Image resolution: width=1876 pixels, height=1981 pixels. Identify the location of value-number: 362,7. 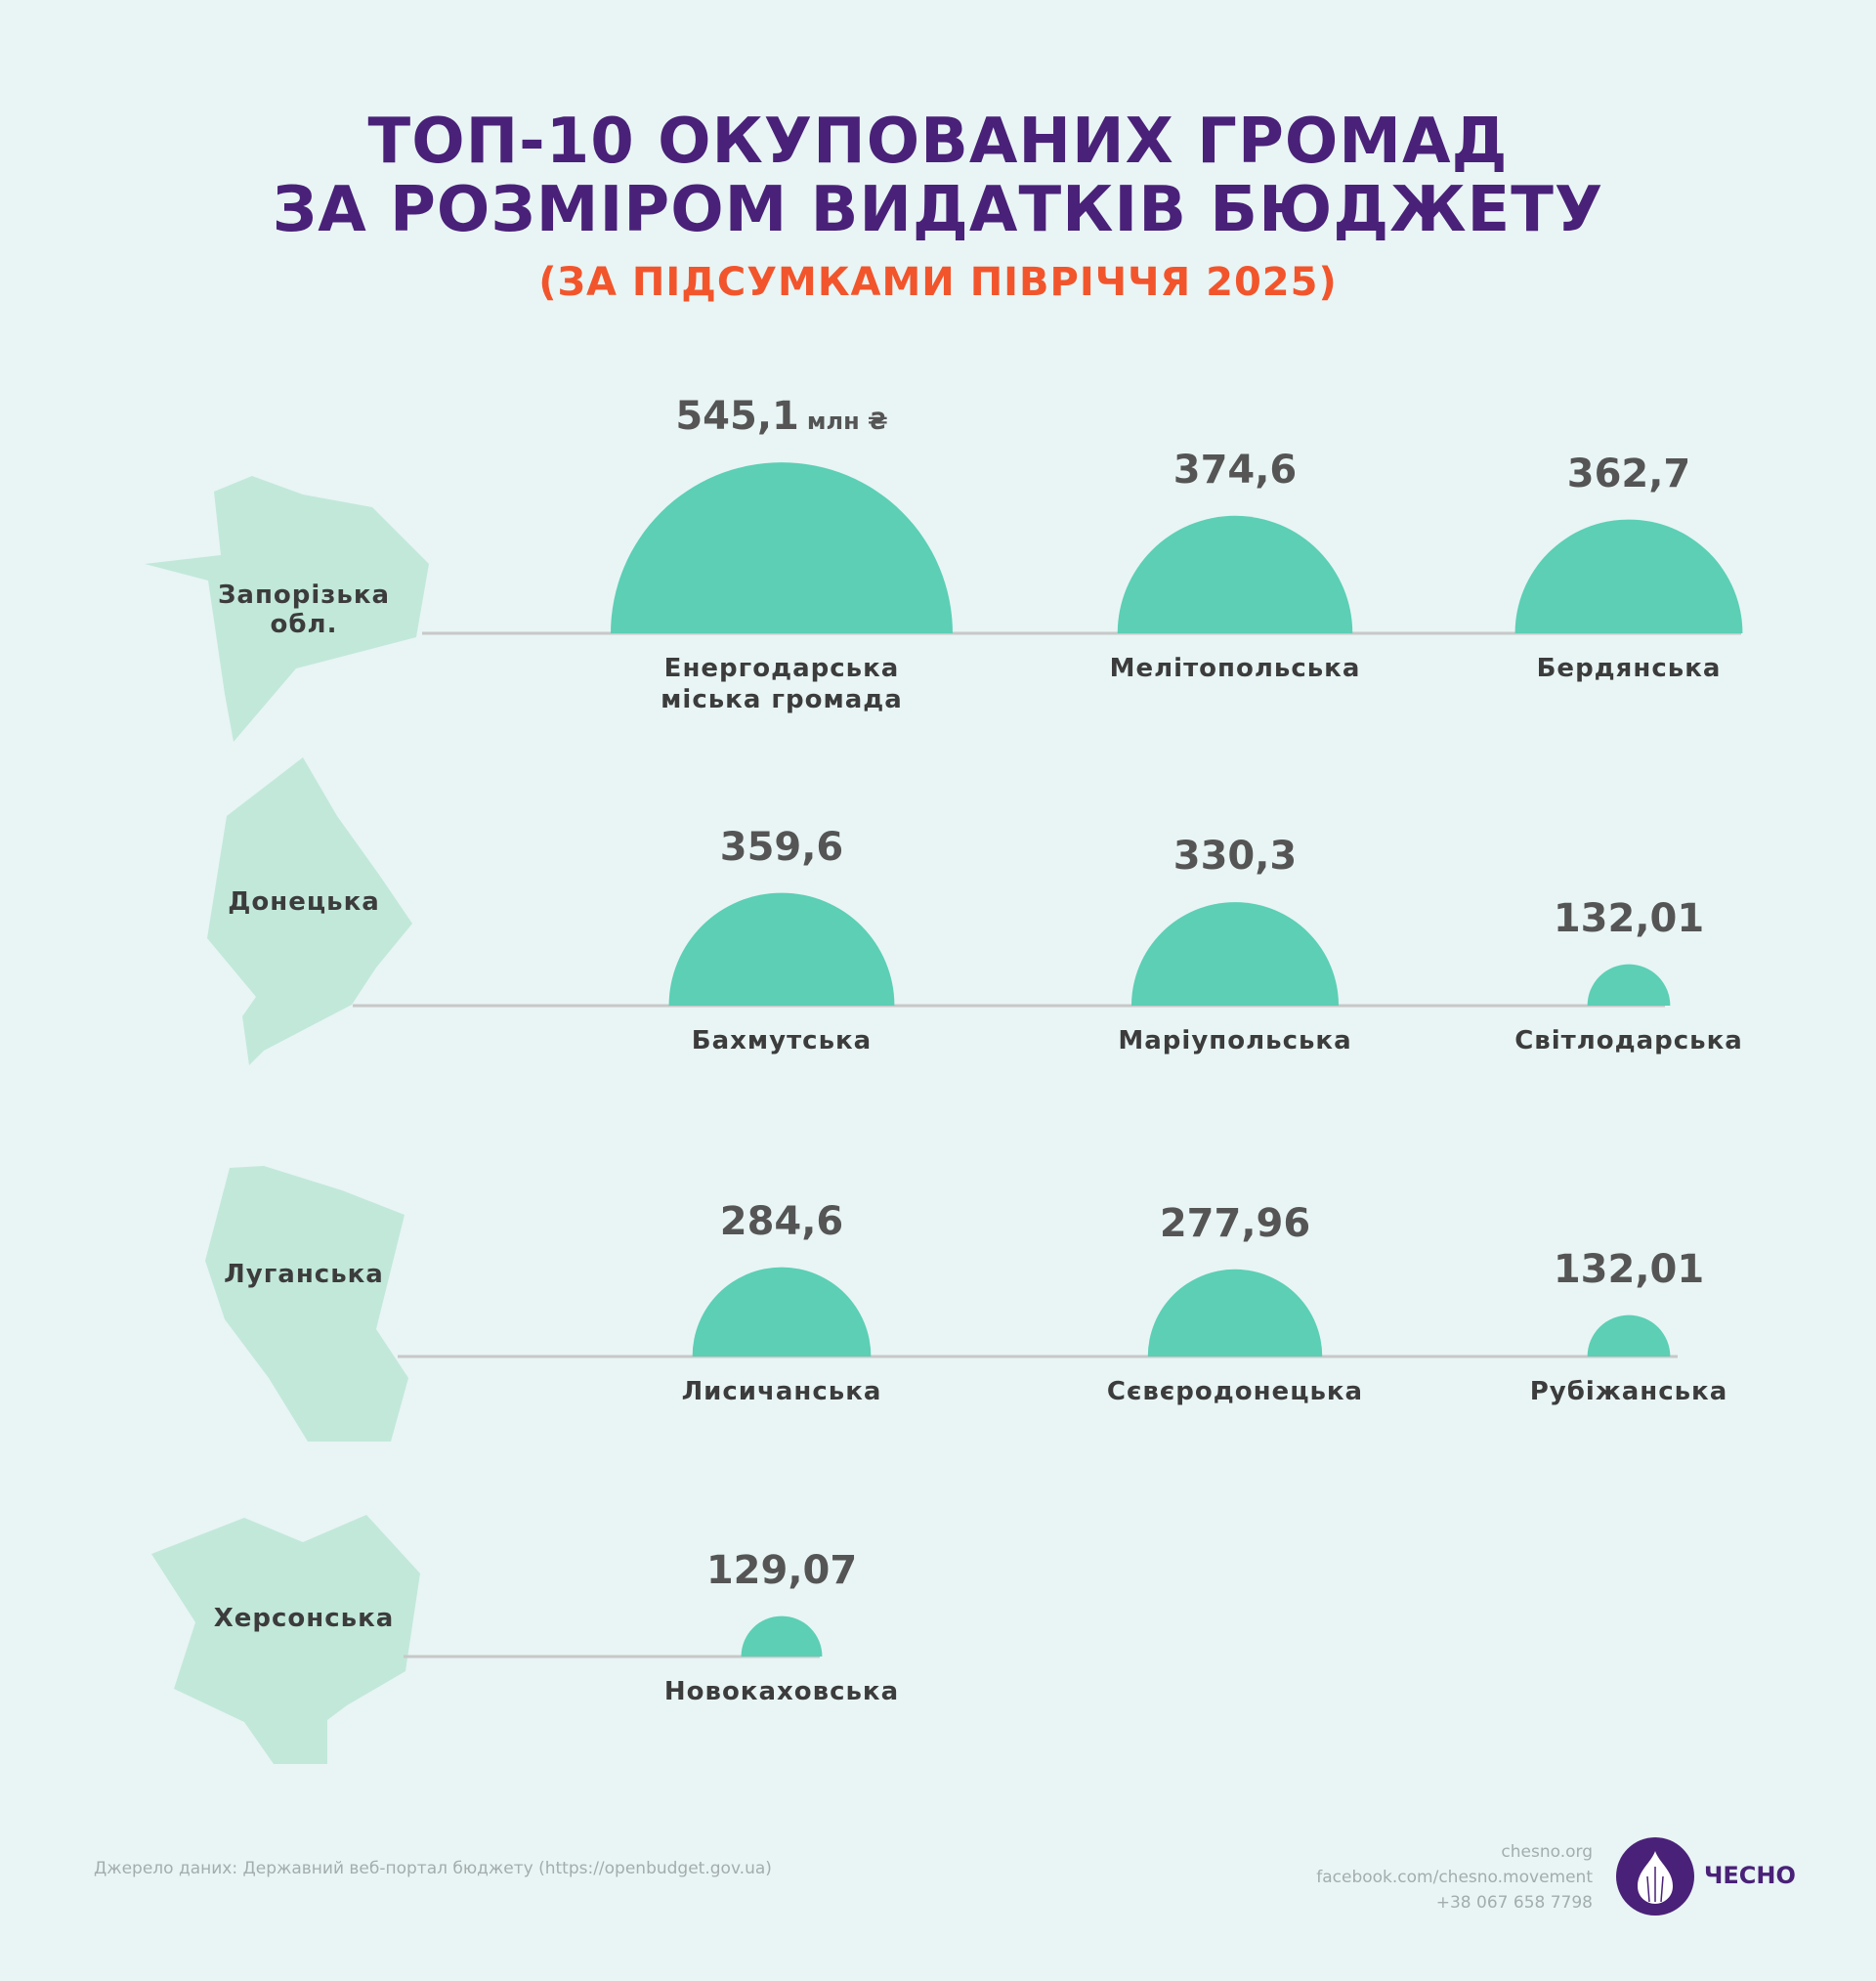
(1628, 473).